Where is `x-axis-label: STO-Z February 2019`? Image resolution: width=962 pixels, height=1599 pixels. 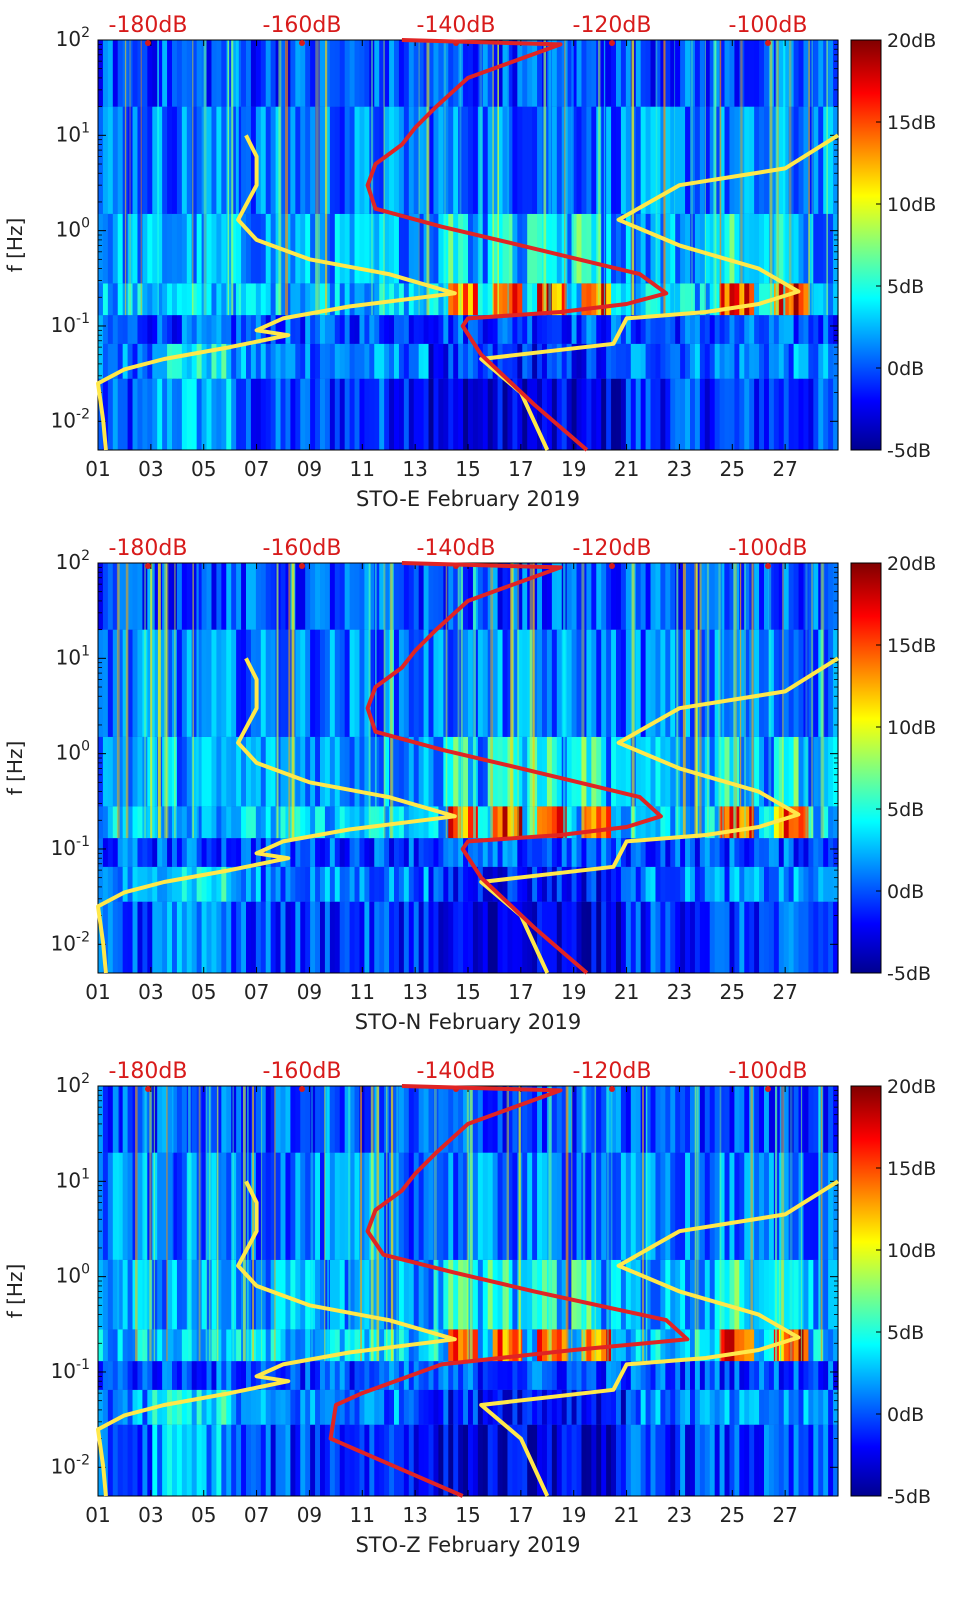
x-axis-label: STO-Z February 2019 is located at coordinates (467, 1545).